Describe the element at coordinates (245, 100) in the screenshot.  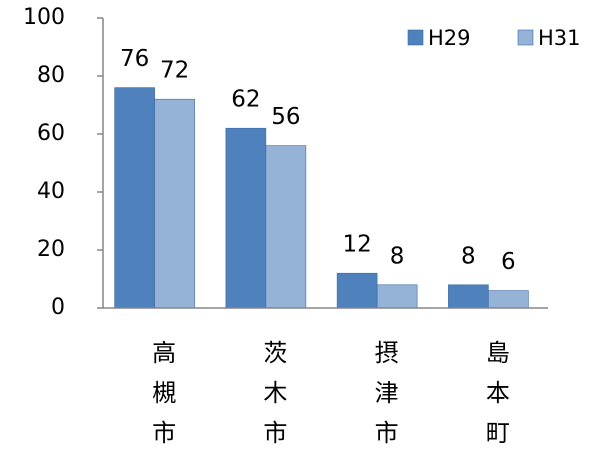
I see `data-label: 62` at that location.